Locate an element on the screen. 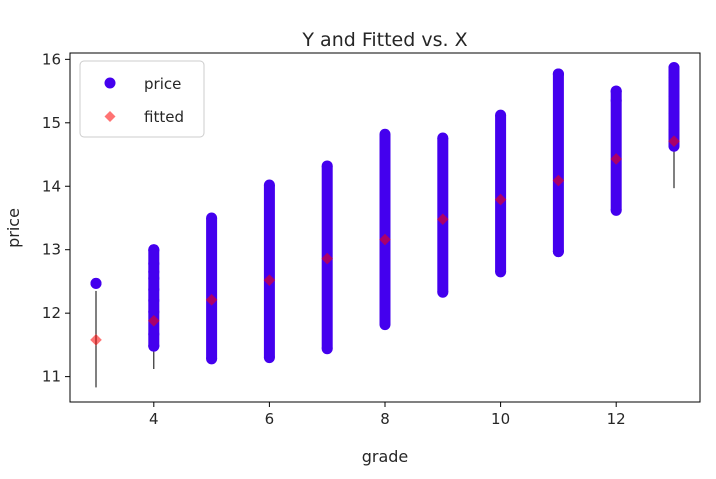 Image resolution: width=716 pixels, height=479 pixels. y-tick-label: 14 is located at coordinates (51, 186).